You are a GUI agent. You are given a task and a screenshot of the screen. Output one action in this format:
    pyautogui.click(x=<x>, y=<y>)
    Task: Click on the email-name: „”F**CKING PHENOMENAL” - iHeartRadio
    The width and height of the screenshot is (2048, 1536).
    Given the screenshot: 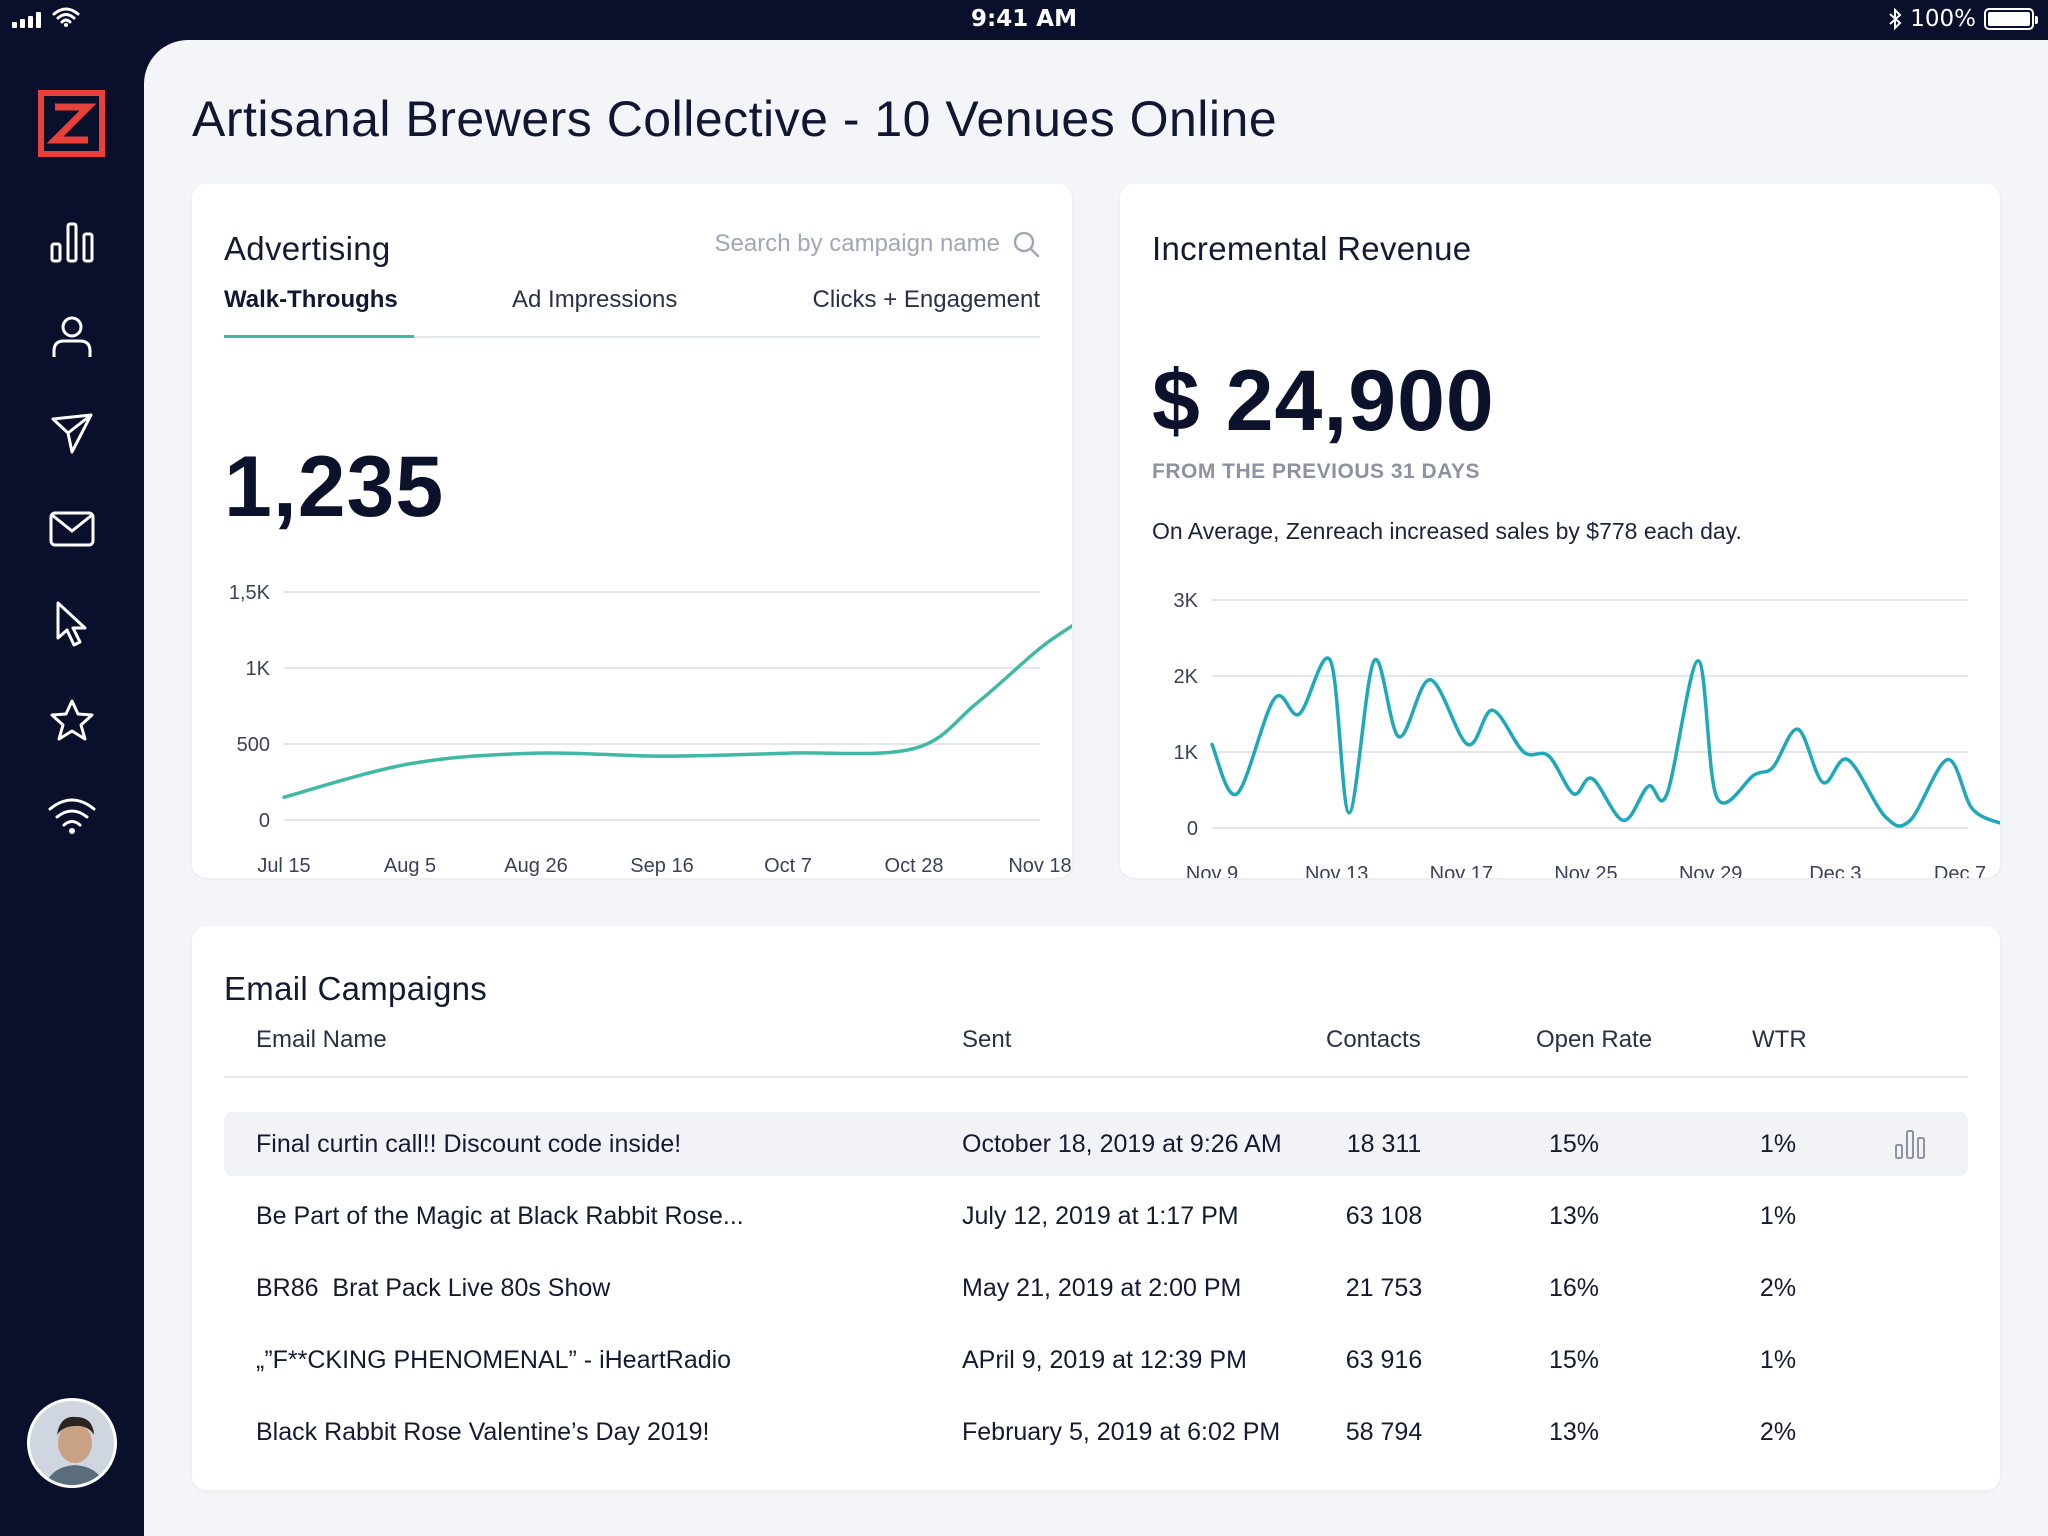 What is the action you would take?
    pyautogui.click(x=494, y=1360)
    